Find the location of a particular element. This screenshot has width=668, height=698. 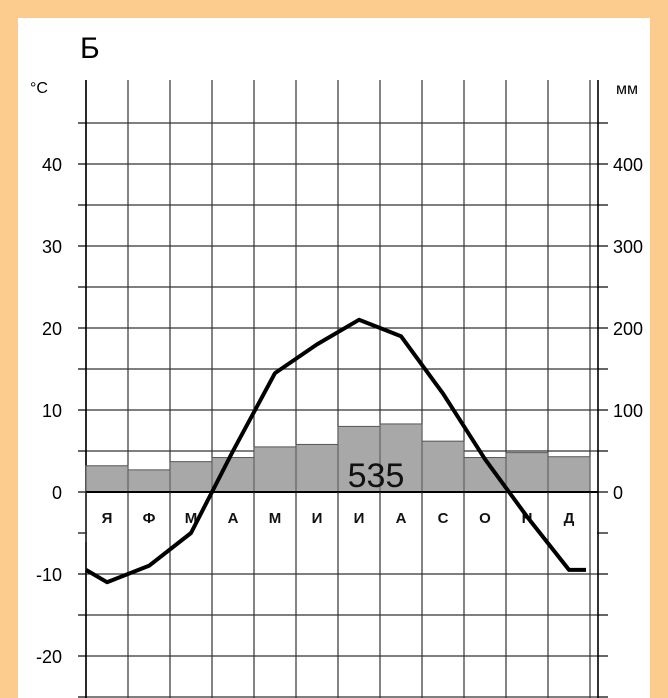

right-axis-tick-label: 100 is located at coordinates (628, 411).